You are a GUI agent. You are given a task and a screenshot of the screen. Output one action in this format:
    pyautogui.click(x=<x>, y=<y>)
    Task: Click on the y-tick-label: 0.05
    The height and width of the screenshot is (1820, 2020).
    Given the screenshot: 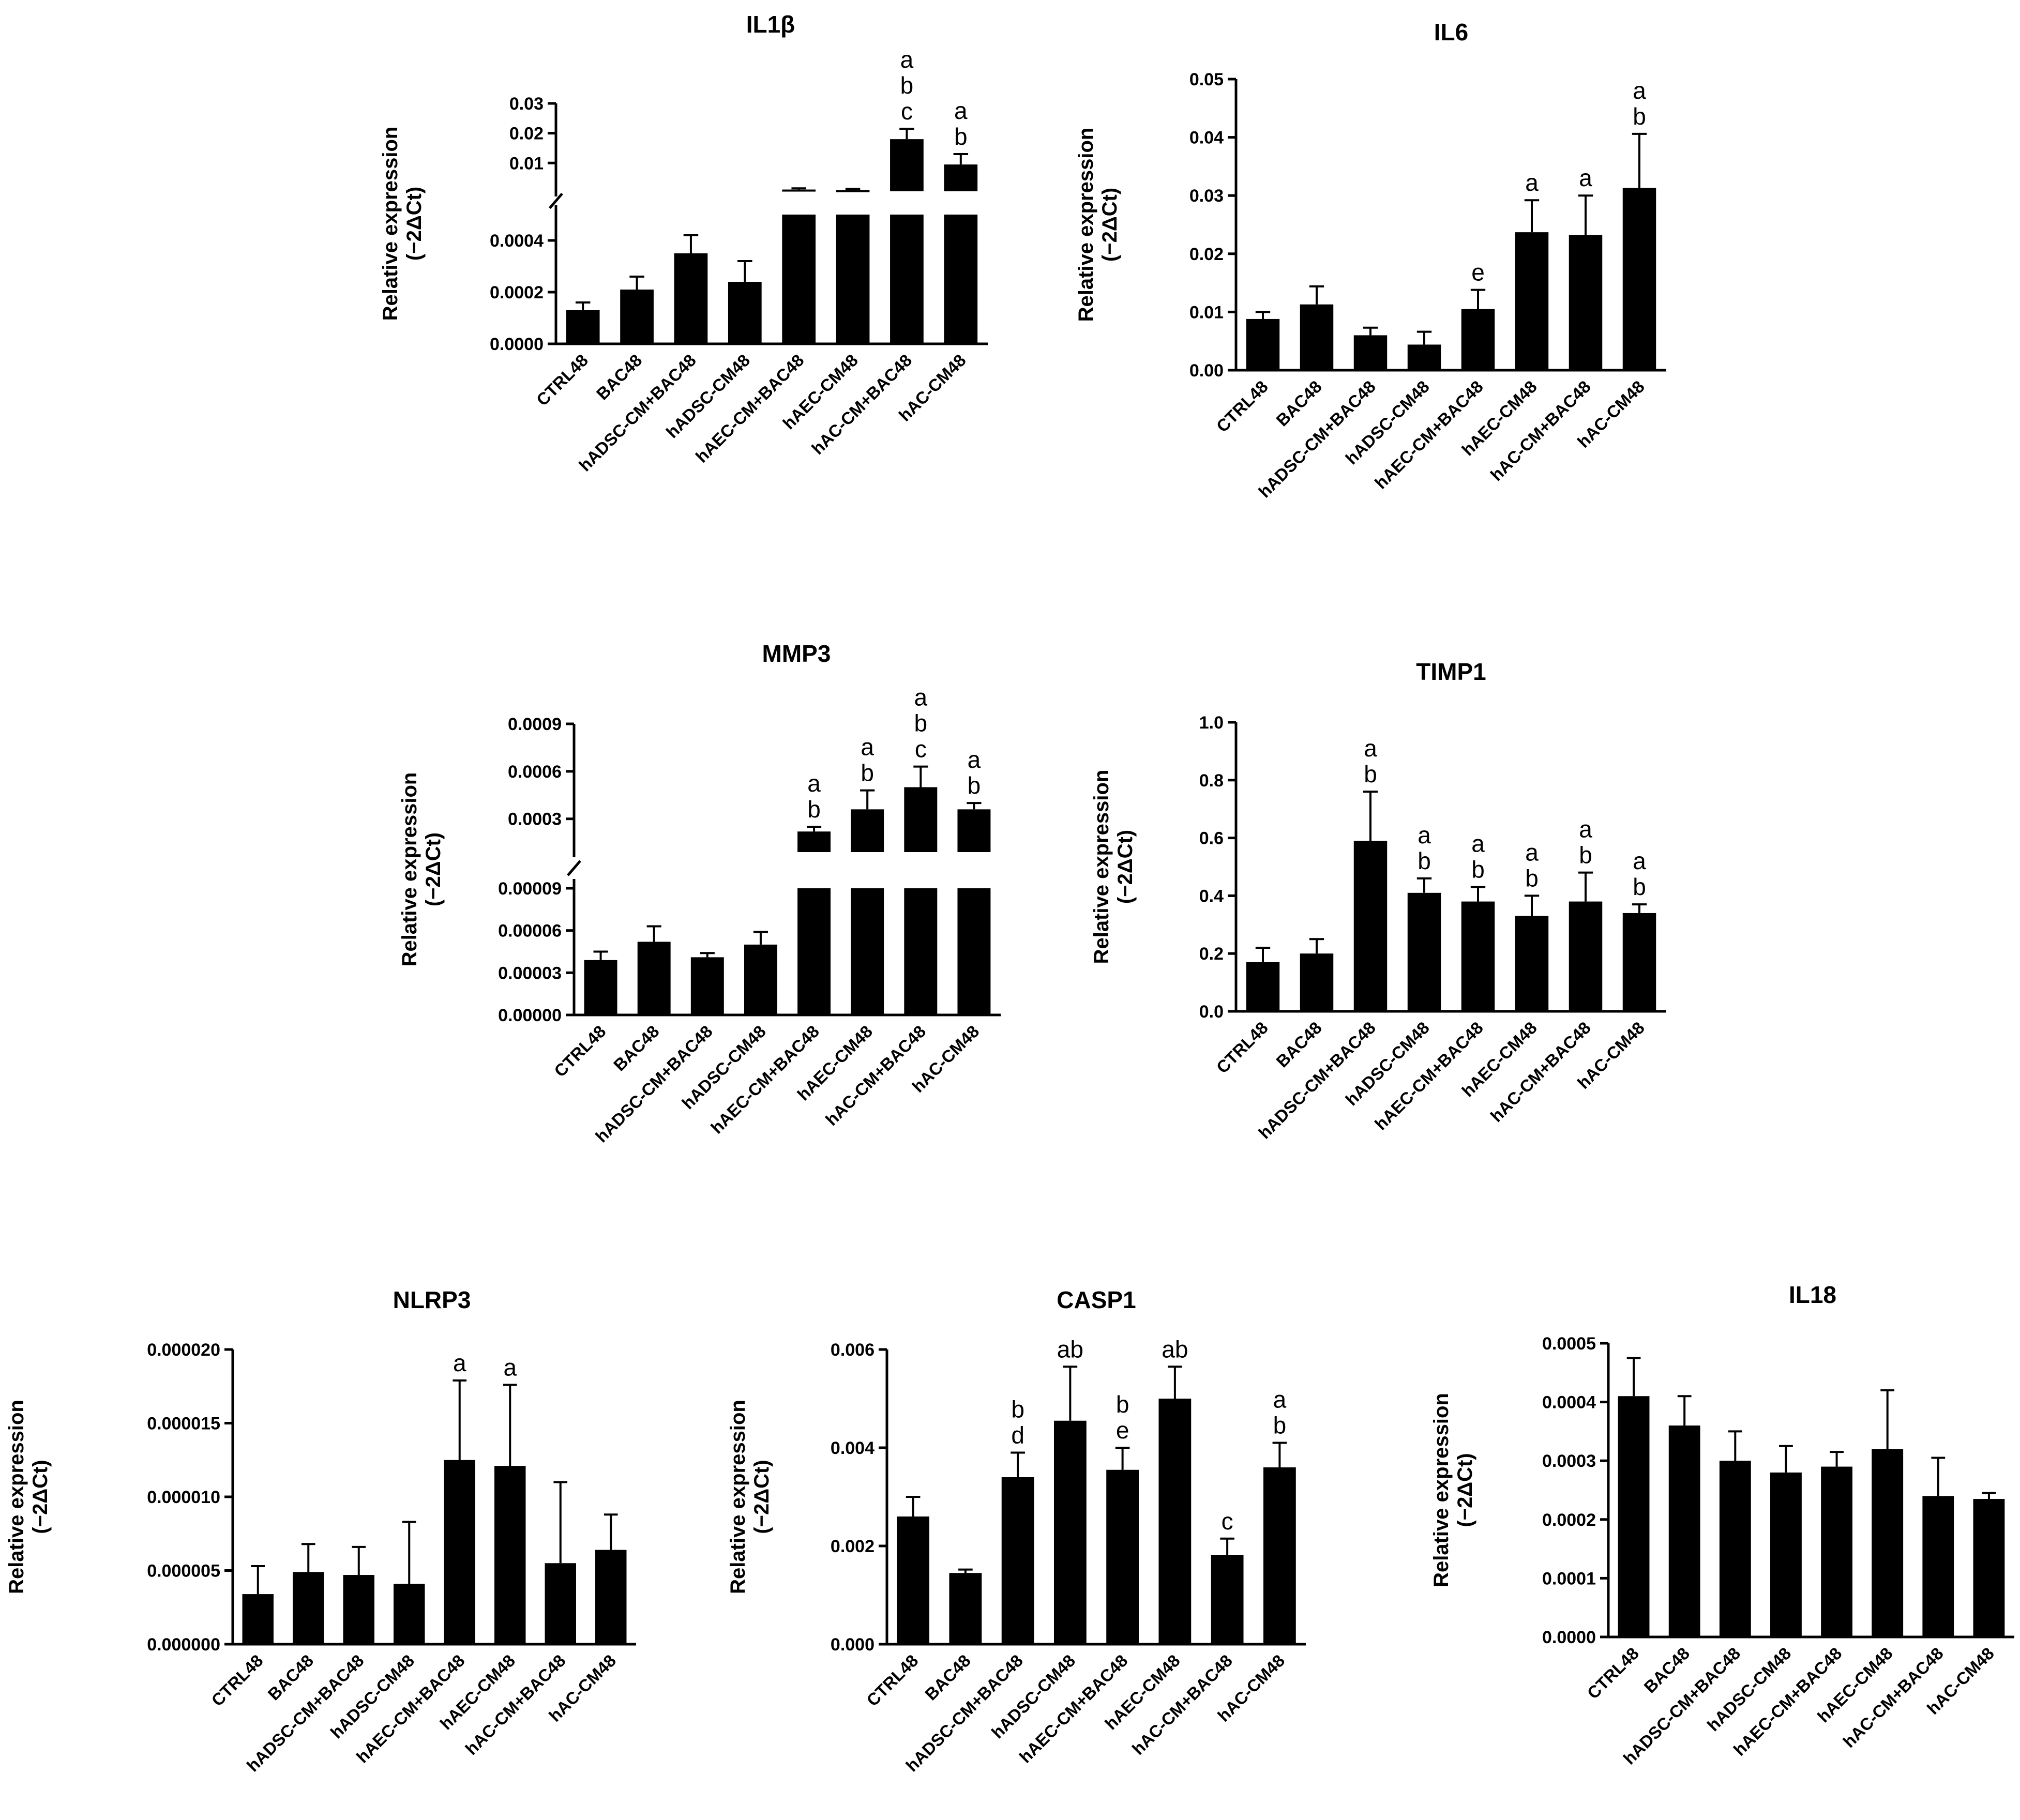 What is the action you would take?
    pyautogui.click(x=1206, y=79)
    